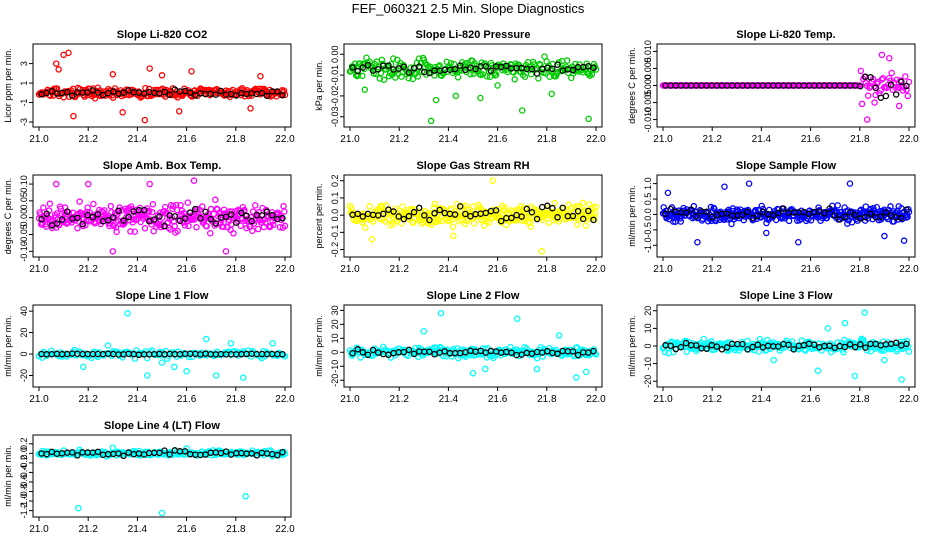  What do you see at coordinates (335, 324) in the screenshot?
I see `y-tick-label: 20` at bounding box center [335, 324].